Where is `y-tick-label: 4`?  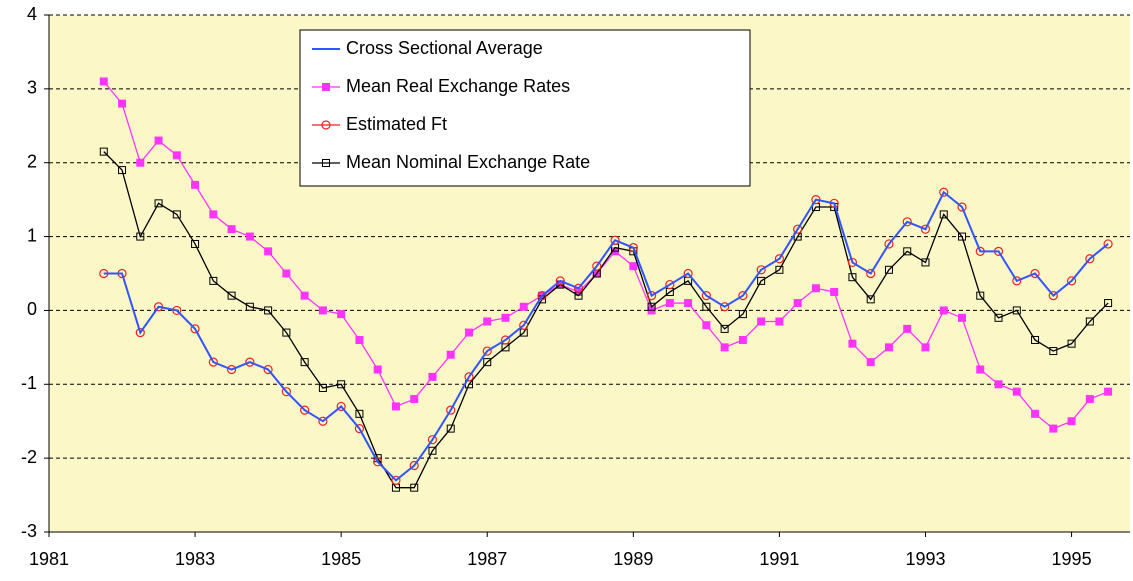
y-tick-label: 4 is located at coordinates (32, 14).